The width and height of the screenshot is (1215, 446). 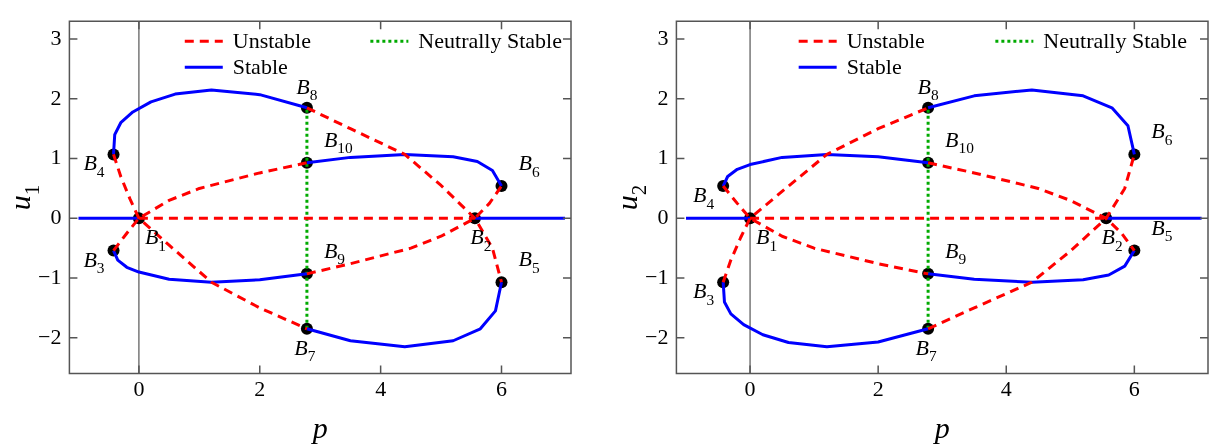 What do you see at coordinates (630, 197) in the screenshot?
I see `y-axis-title: u2` at bounding box center [630, 197].